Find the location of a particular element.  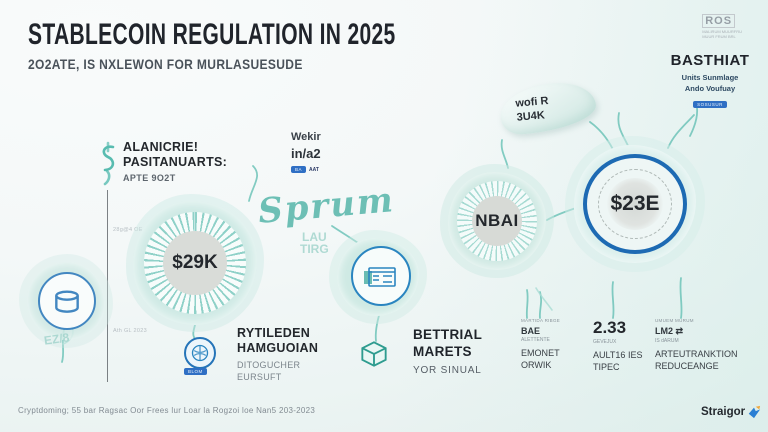

coin-29k-value: $29K is located at coordinates (195, 263).